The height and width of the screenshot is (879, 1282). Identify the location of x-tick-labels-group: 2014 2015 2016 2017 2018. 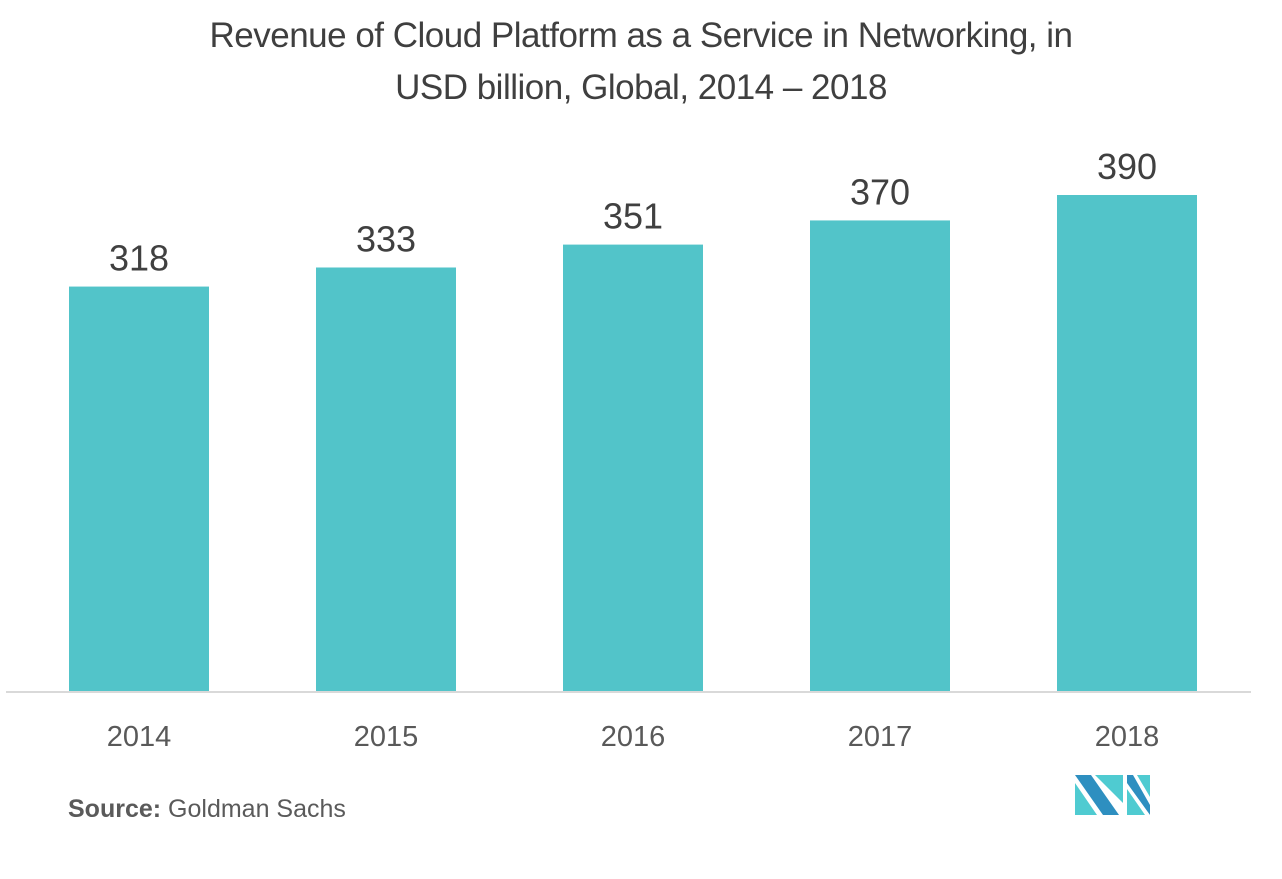
(633, 737).